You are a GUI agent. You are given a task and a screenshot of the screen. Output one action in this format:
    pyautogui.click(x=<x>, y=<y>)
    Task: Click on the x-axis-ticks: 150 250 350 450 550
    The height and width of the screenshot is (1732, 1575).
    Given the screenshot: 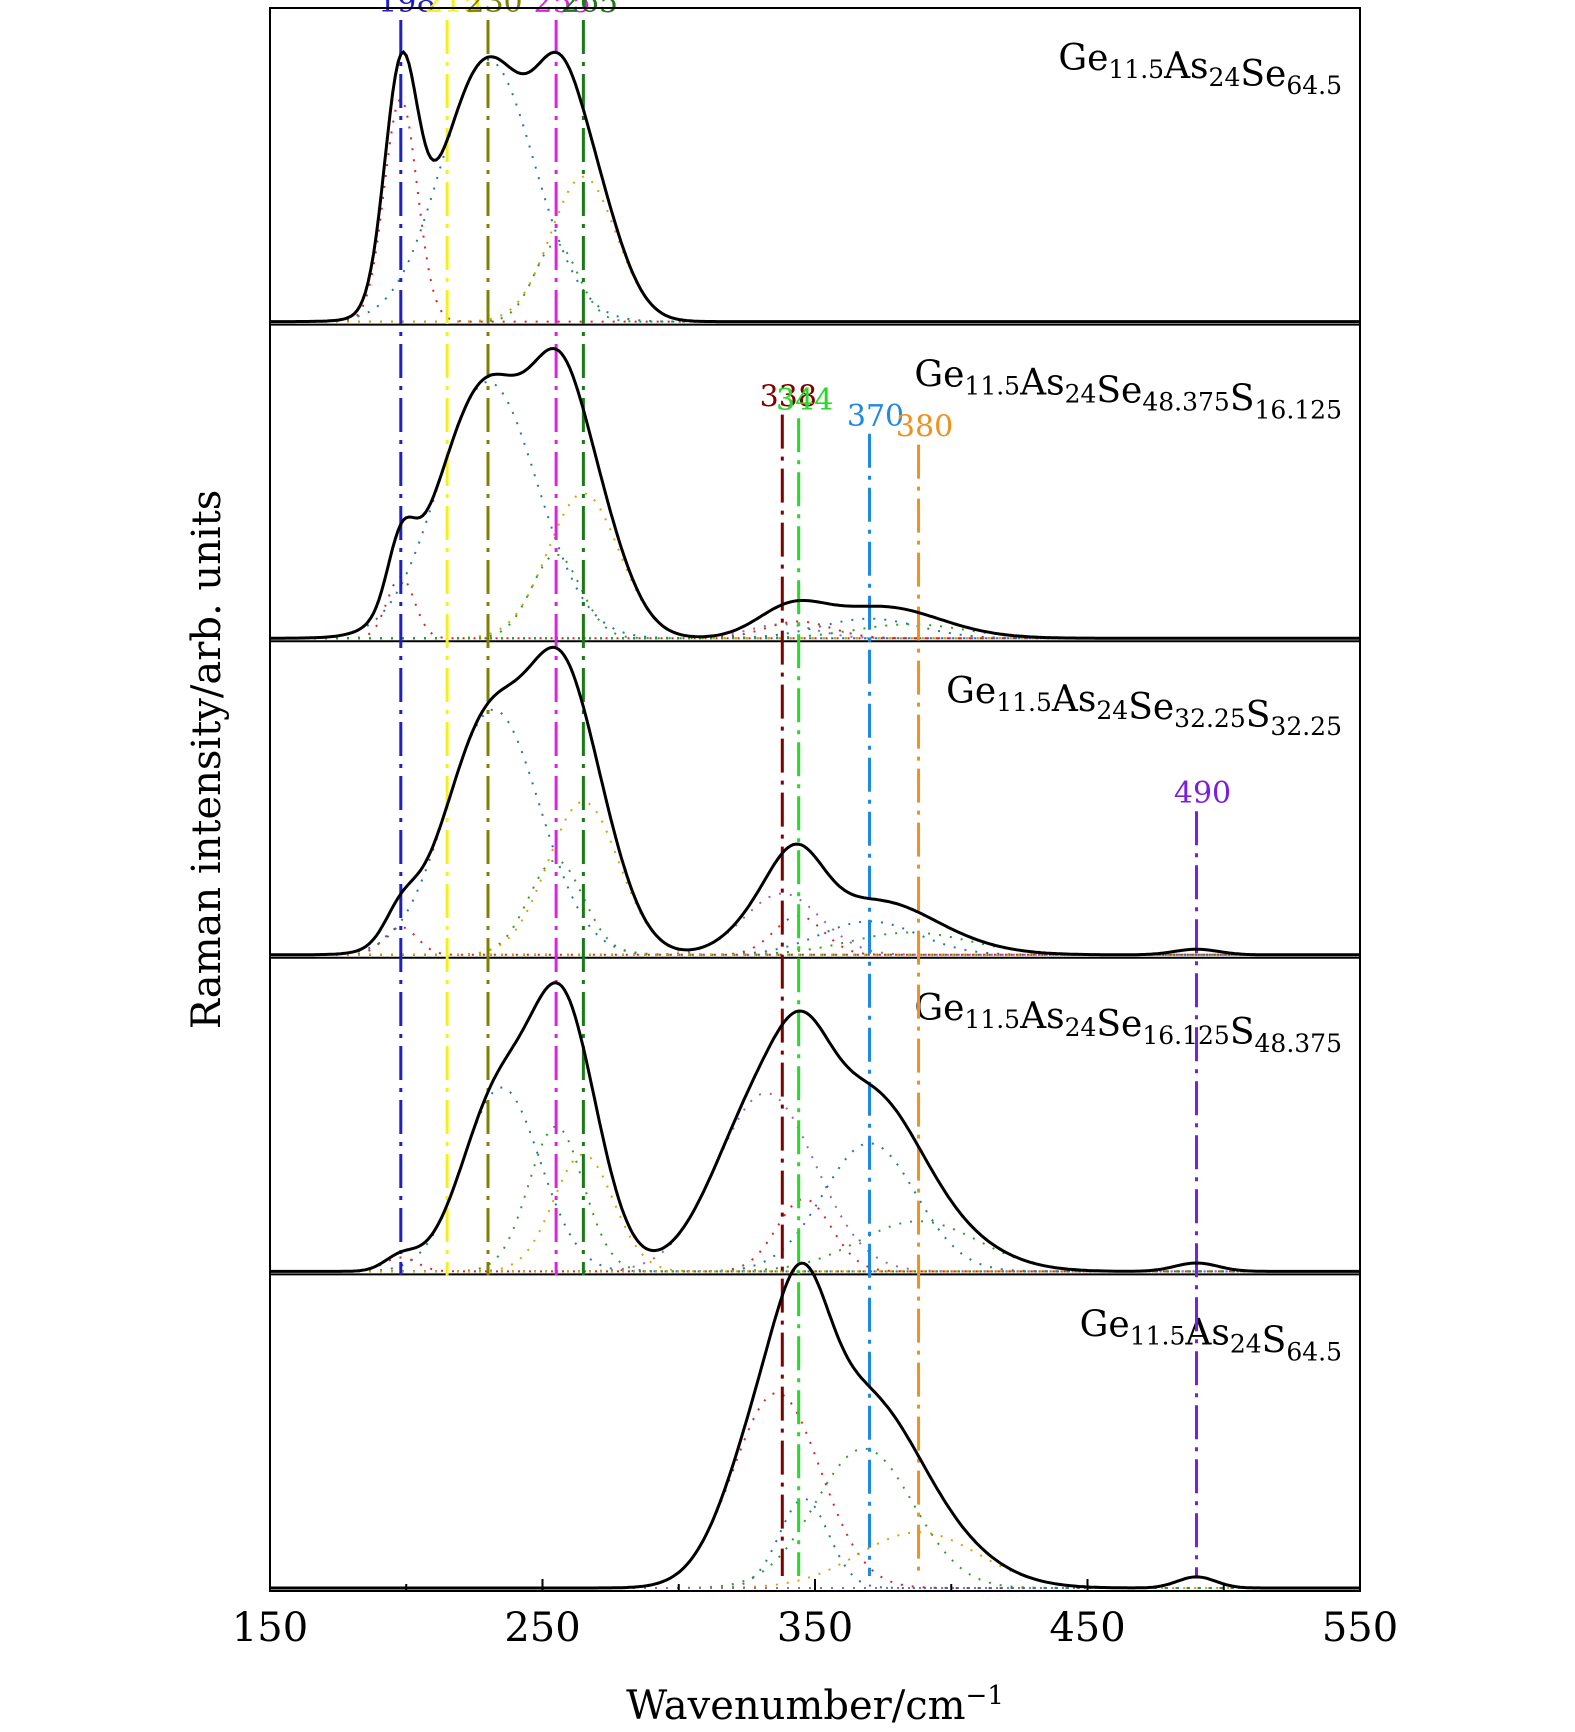 What is the action you would take?
    pyautogui.click(x=815, y=1615)
    